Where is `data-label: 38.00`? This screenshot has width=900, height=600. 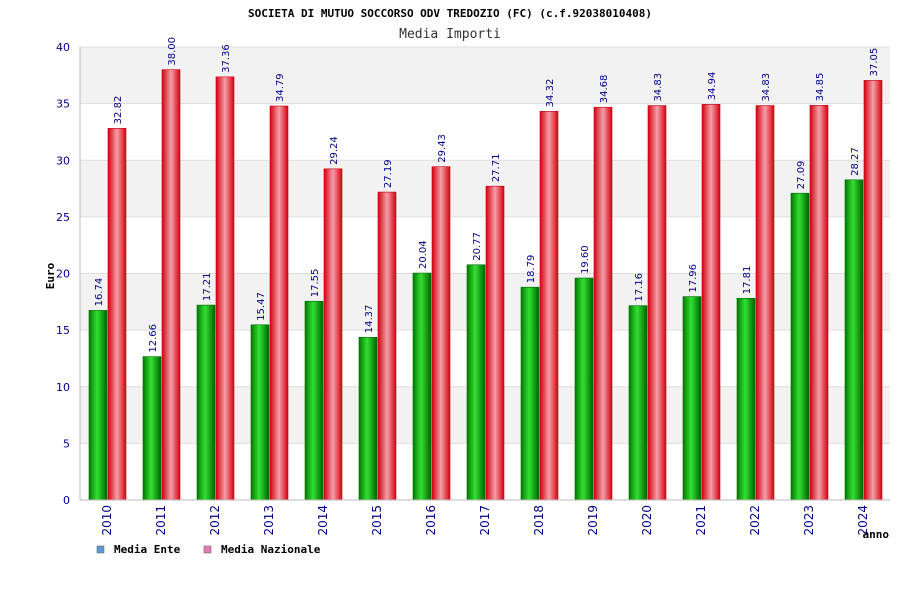
data-label: 38.00 is located at coordinates (172, 51).